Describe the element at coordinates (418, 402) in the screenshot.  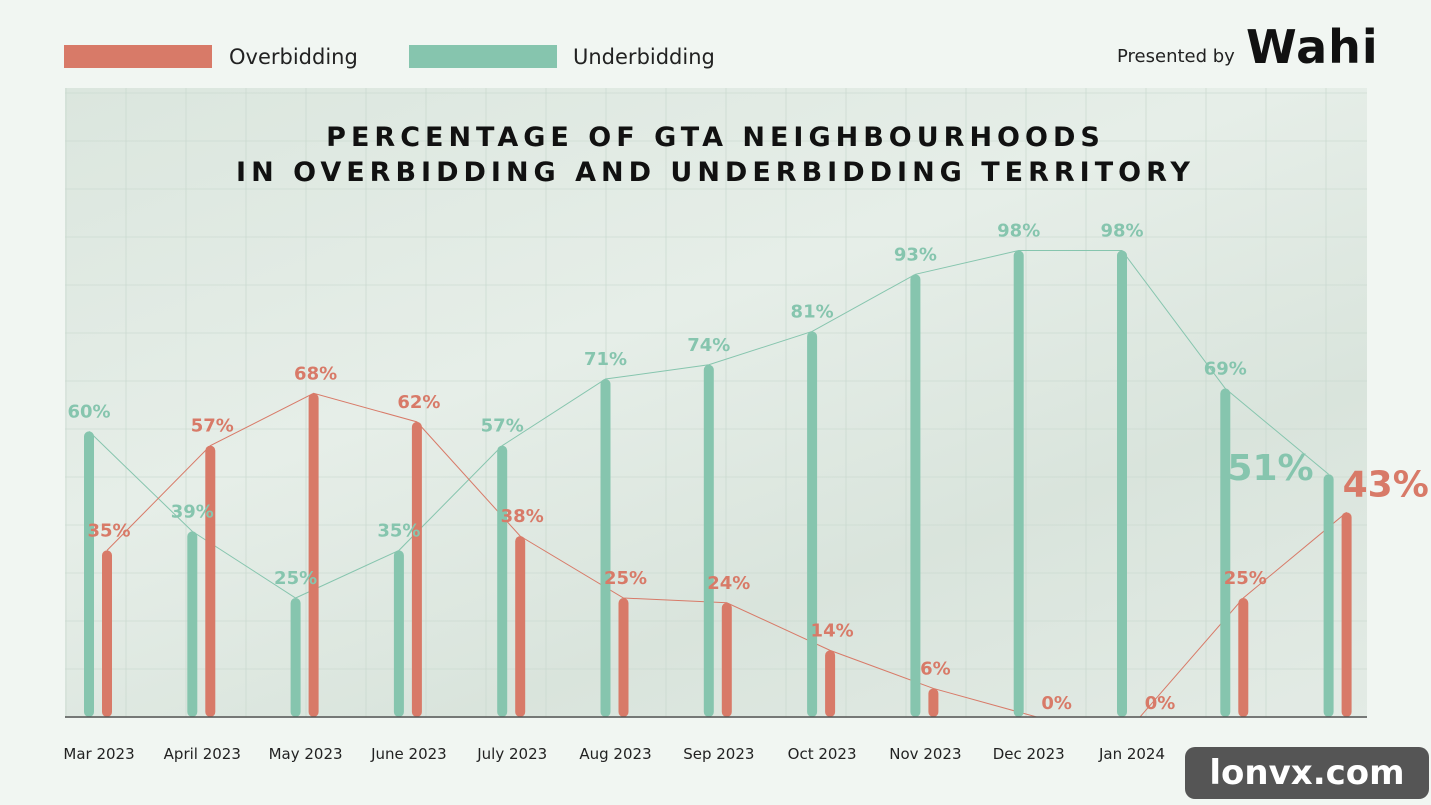
I see `overbidding-data-label: 62%` at that location.